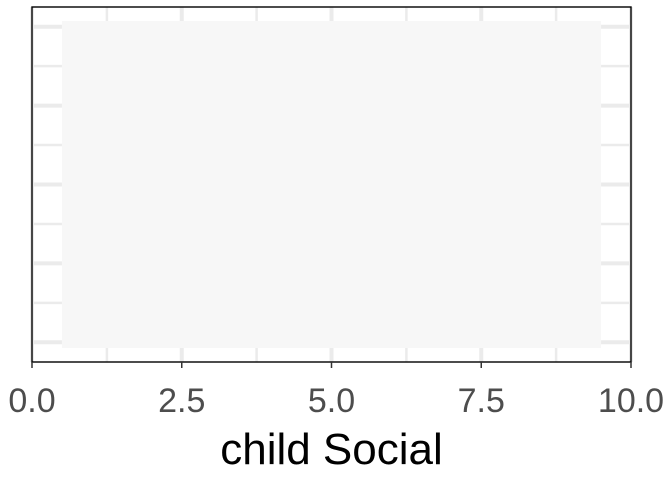 The height and width of the screenshot is (480, 672). Describe the element at coordinates (331, 401) in the screenshot. I see `x-tick-label: 5.0` at that location.